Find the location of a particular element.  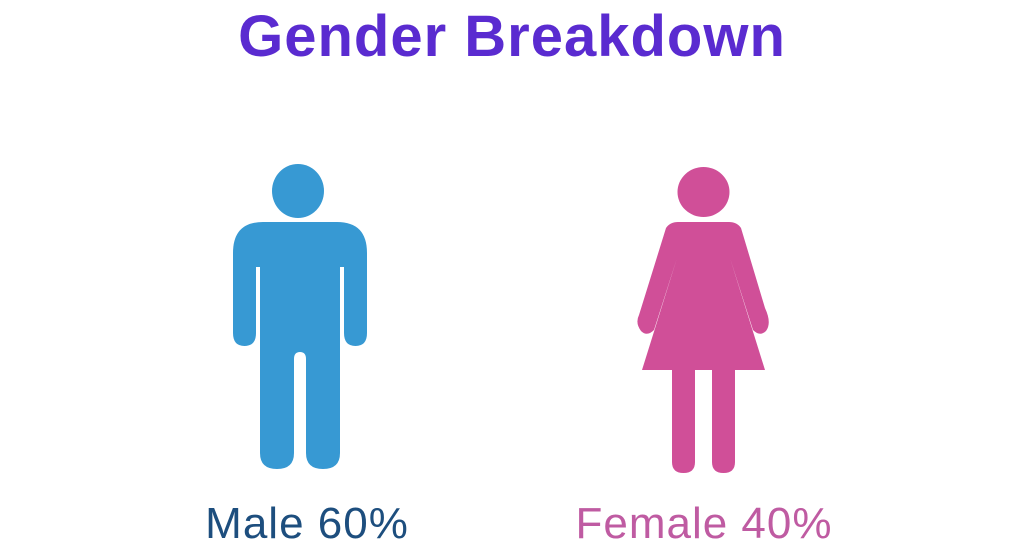

female-percentage-label: Female 40% is located at coordinates (704, 523).